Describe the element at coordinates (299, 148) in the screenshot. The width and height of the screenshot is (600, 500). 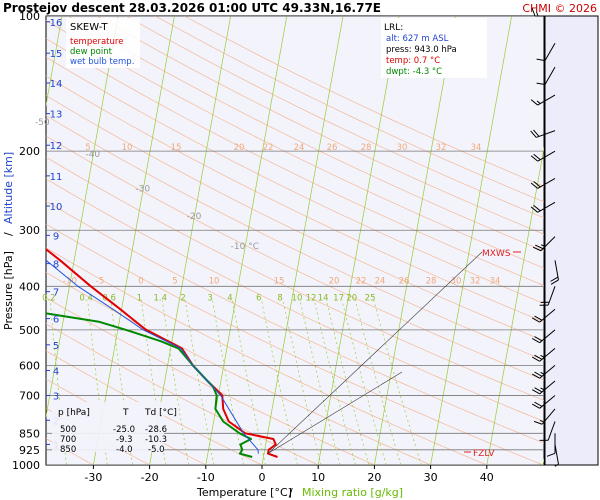
I see `adiabat-label: 24` at that location.